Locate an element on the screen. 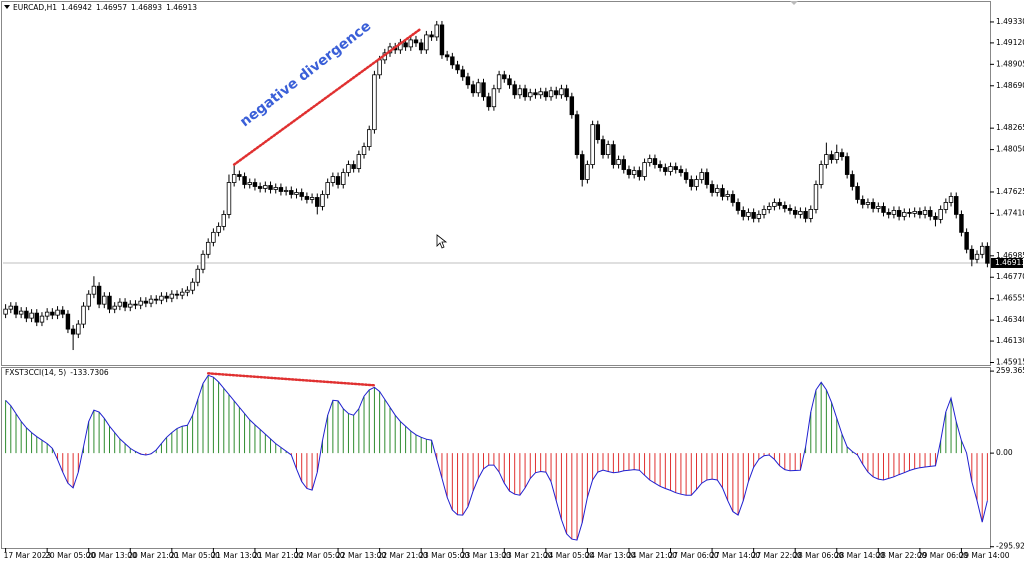  x-tick-label: 21 Mar 21:00 is located at coordinates (278, 555).